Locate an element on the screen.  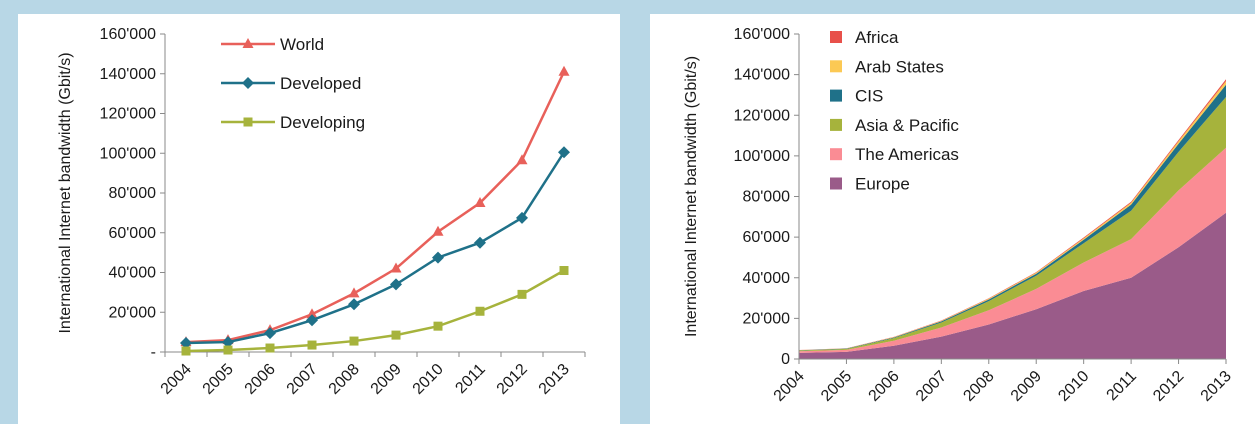
legend-label: Developing is located at coordinates (322, 122).